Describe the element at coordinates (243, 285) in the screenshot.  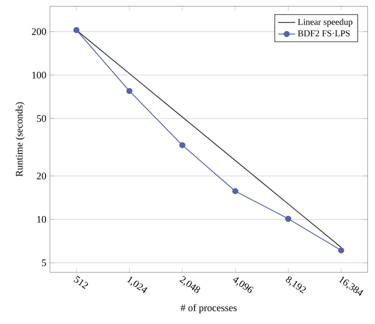
I see `x-tick-label: 4,096` at that location.